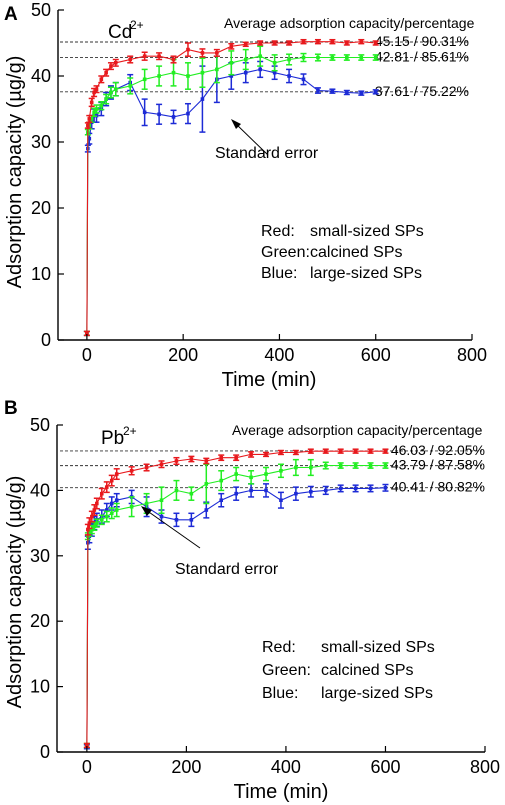  I want to click on panel-b-y-tick-label: 20, so click(40, 621).